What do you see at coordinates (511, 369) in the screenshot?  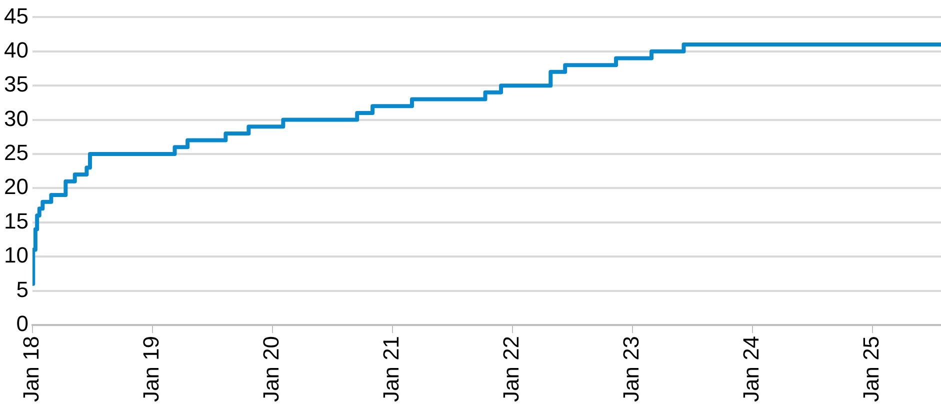 I see `x-tick-label: Jan 22` at bounding box center [511, 369].